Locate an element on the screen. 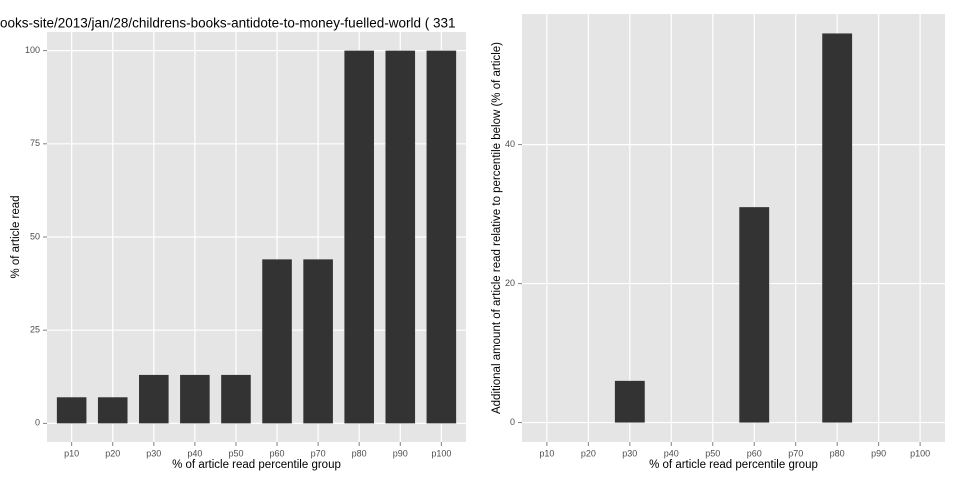 The width and height of the screenshot is (960, 480). y-tick-label: 20 is located at coordinates (510, 283).